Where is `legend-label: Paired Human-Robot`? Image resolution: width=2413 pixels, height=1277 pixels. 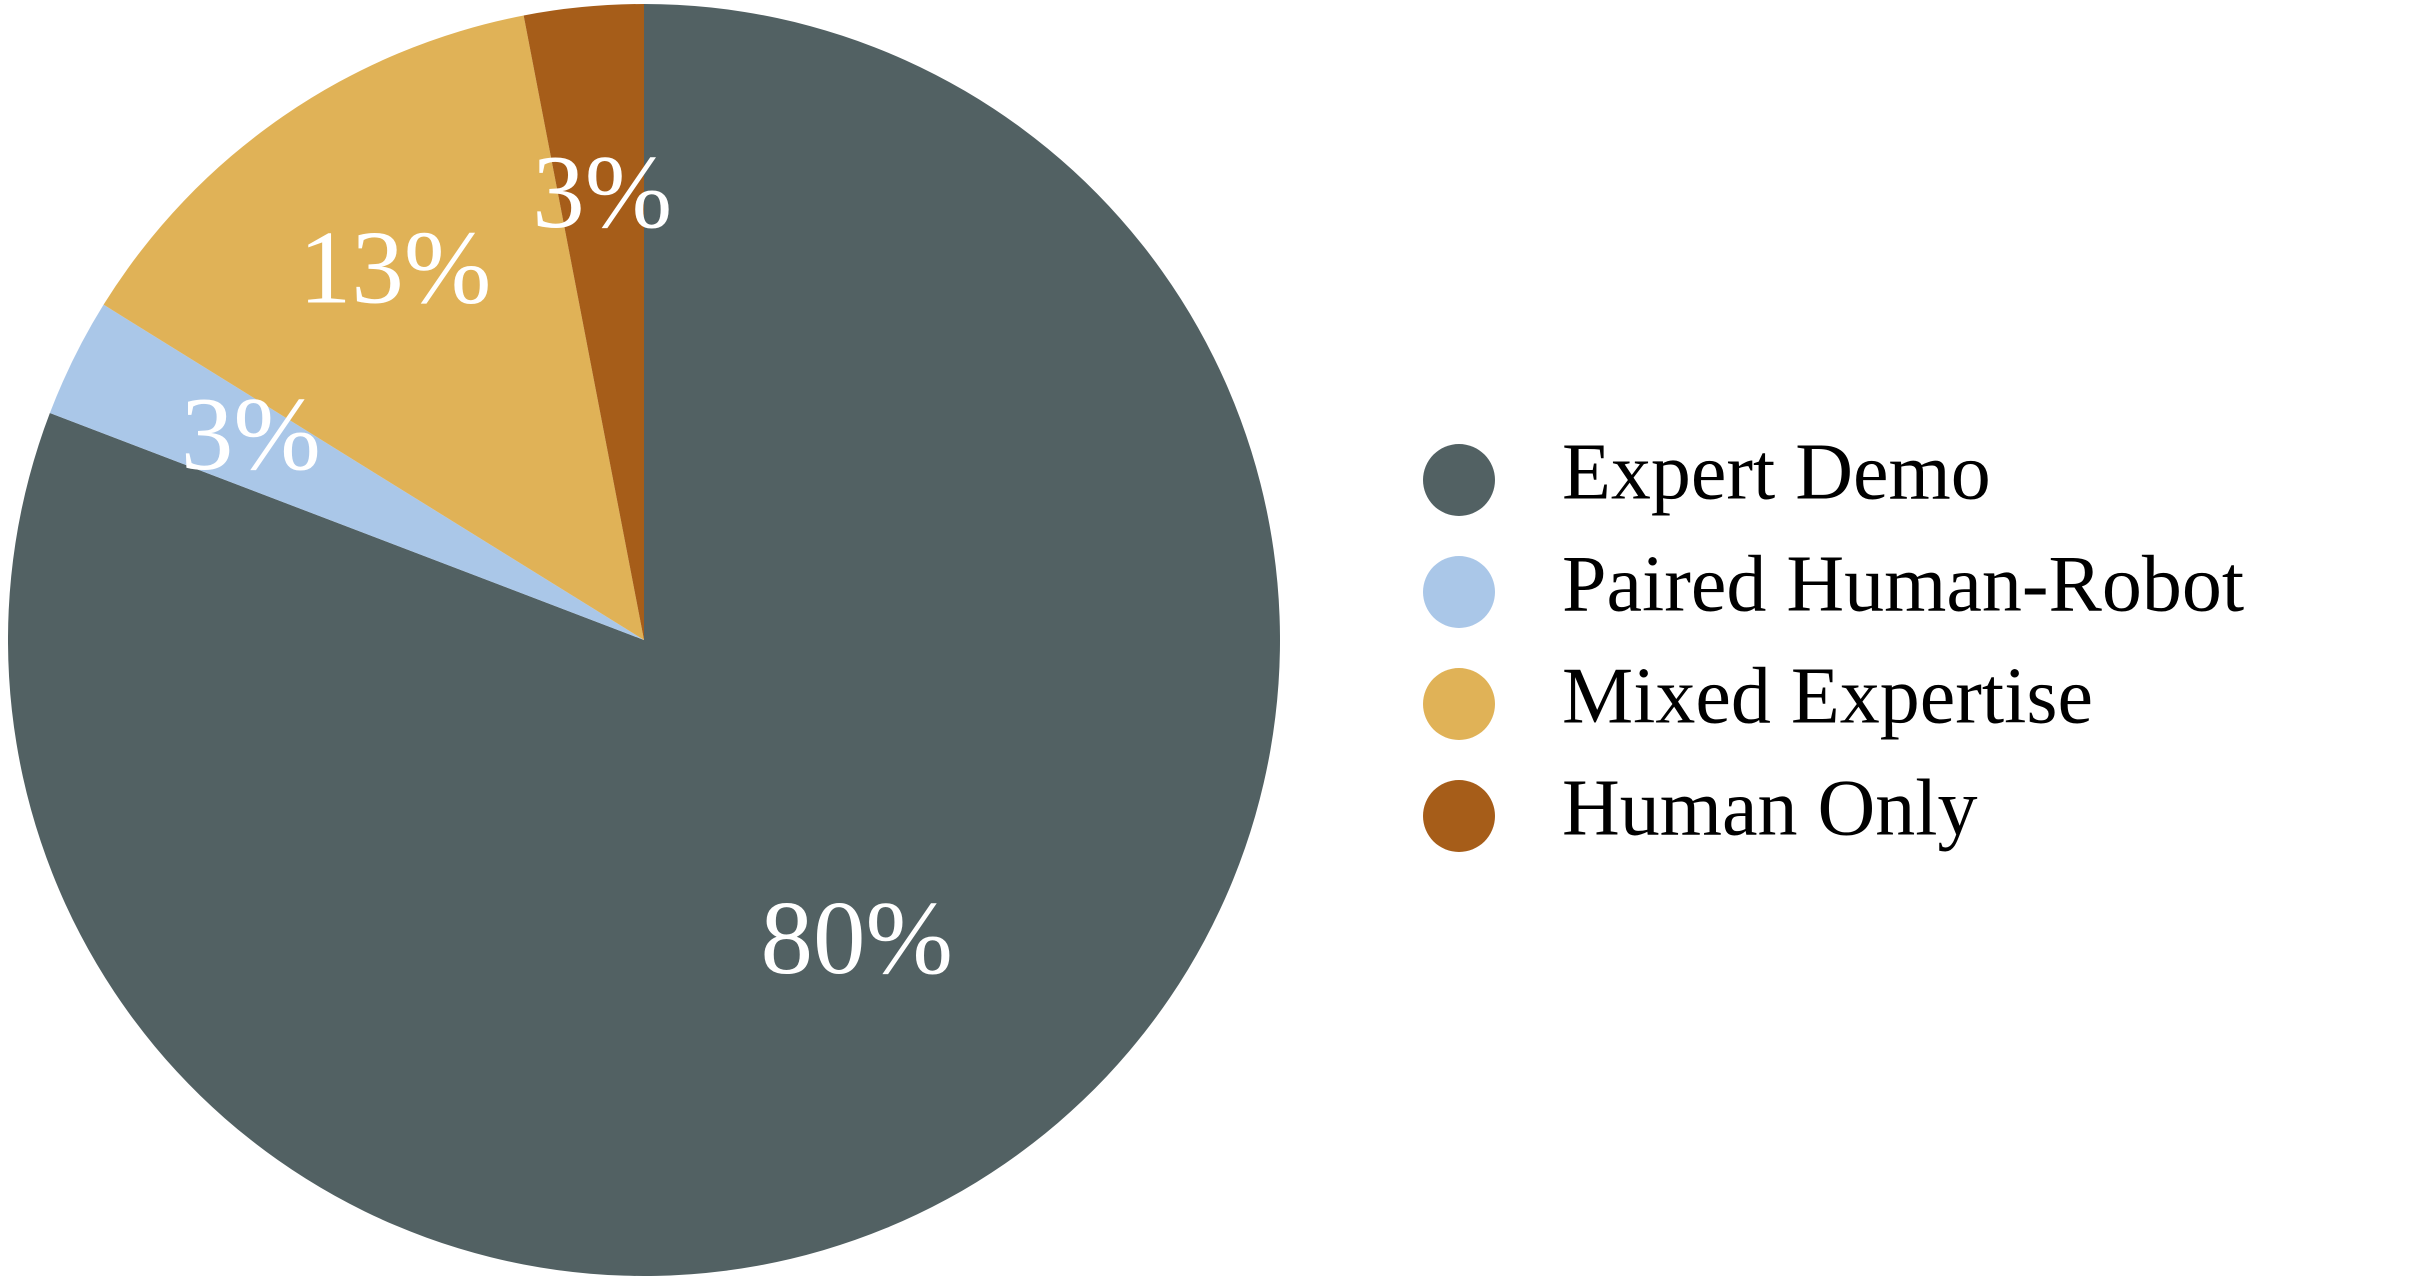
legend-label: Paired Human-Robot is located at coordinates (1903, 584).